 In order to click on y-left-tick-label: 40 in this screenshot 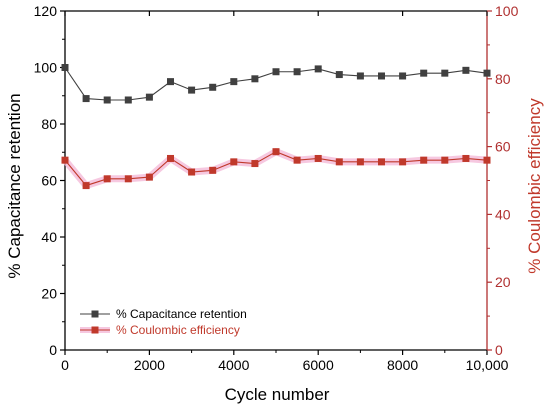, I will do `click(49, 237)`.